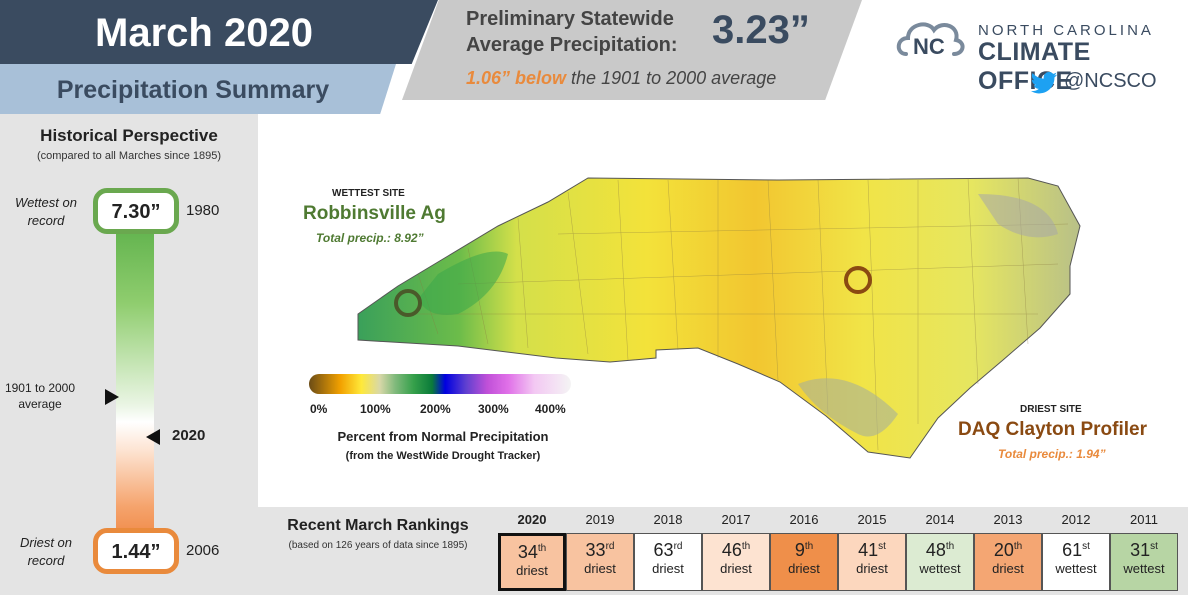 The width and height of the screenshot is (1188, 595). I want to click on brand-line1: NORTH CAROLINA, so click(1066, 30).